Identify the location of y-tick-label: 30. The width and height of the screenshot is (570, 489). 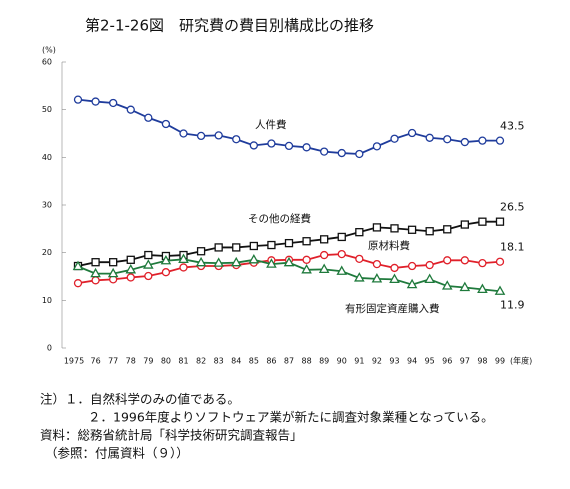
(47, 205).